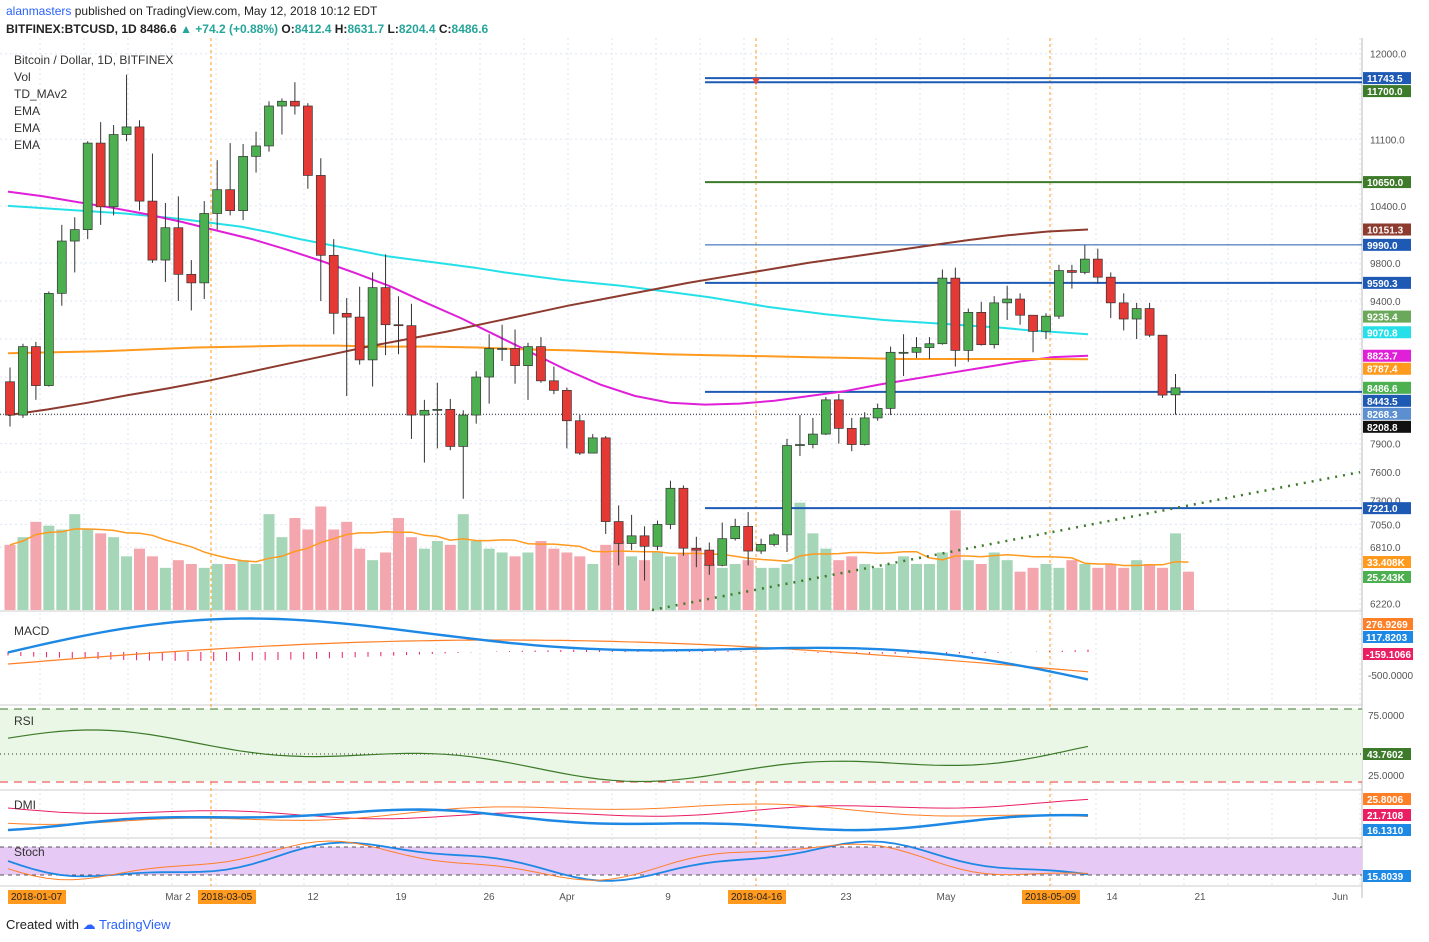  I want to click on rsi-pane-label: RSI, so click(24, 721).